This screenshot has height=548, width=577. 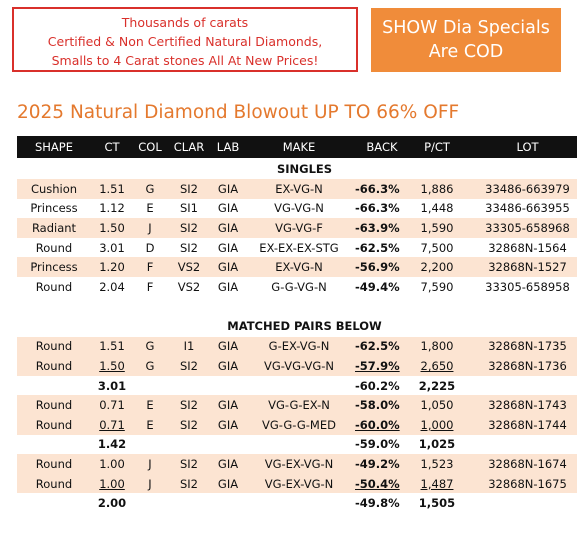 I want to click on cell-lot: 32868N-1674, so click(x=520, y=464).